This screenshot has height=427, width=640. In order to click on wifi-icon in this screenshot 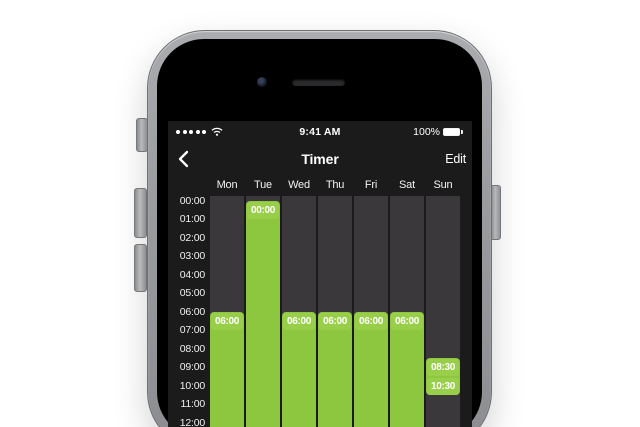, I will do `click(217, 131)`.